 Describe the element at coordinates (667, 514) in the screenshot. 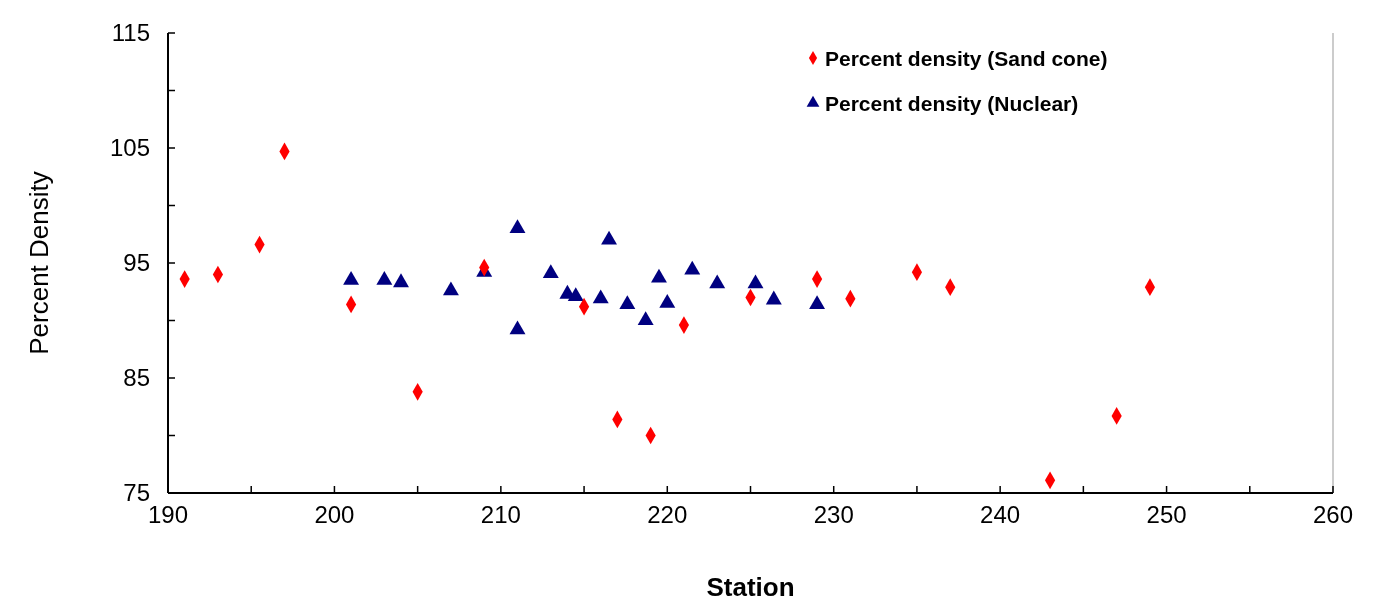

I see `x-tick-label: 220` at that location.